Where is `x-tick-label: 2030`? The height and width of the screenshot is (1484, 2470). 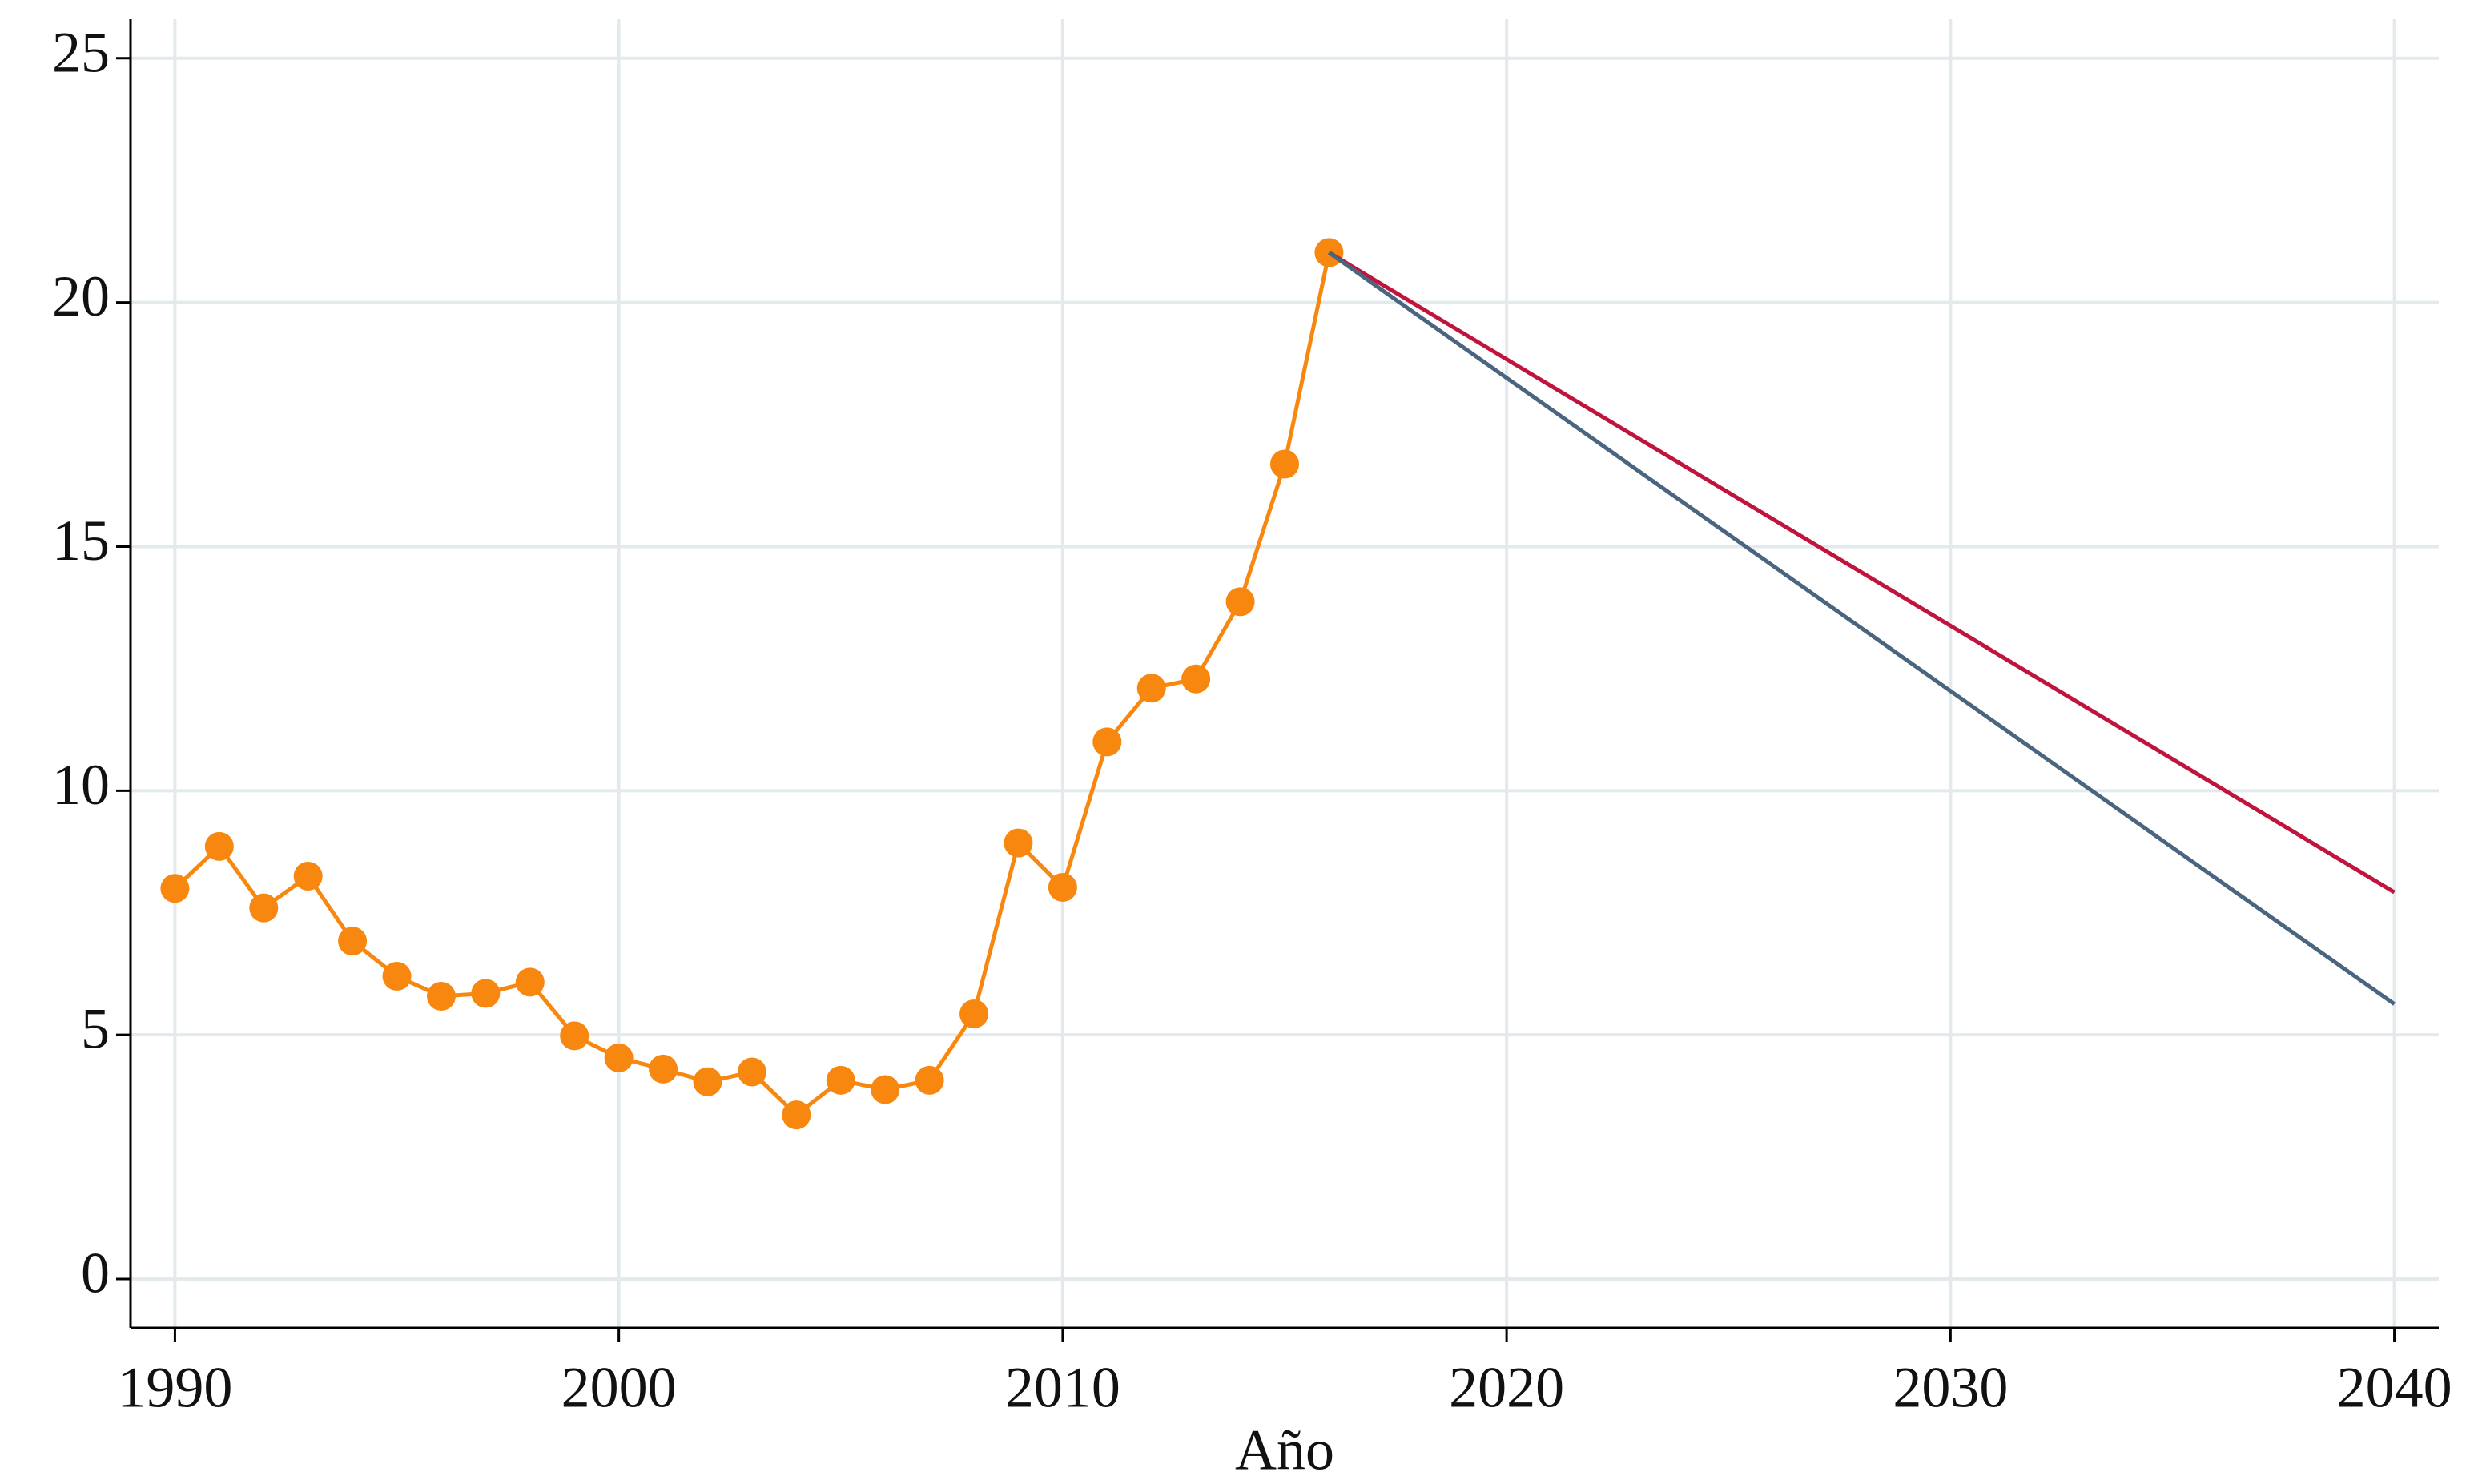 x-tick-label: 2030 is located at coordinates (1950, 1388).